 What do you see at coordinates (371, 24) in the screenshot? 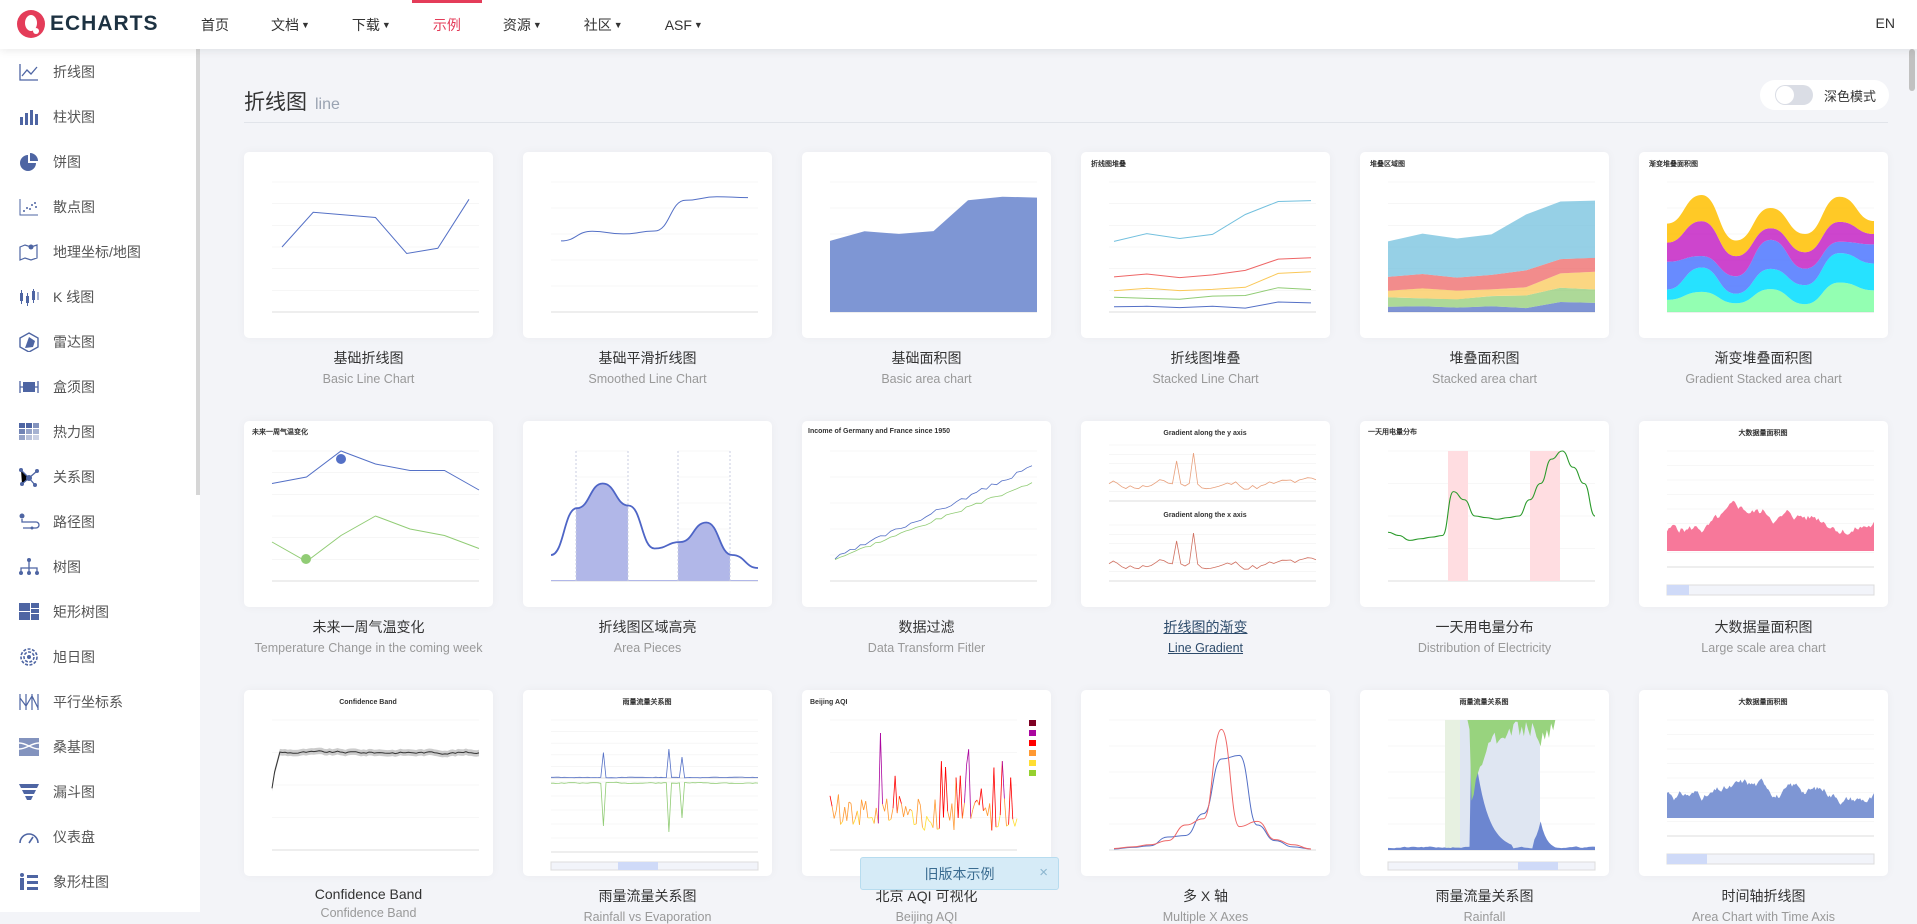
I see `nav-item-2: 下载▼` at bounding box center [371, 24].